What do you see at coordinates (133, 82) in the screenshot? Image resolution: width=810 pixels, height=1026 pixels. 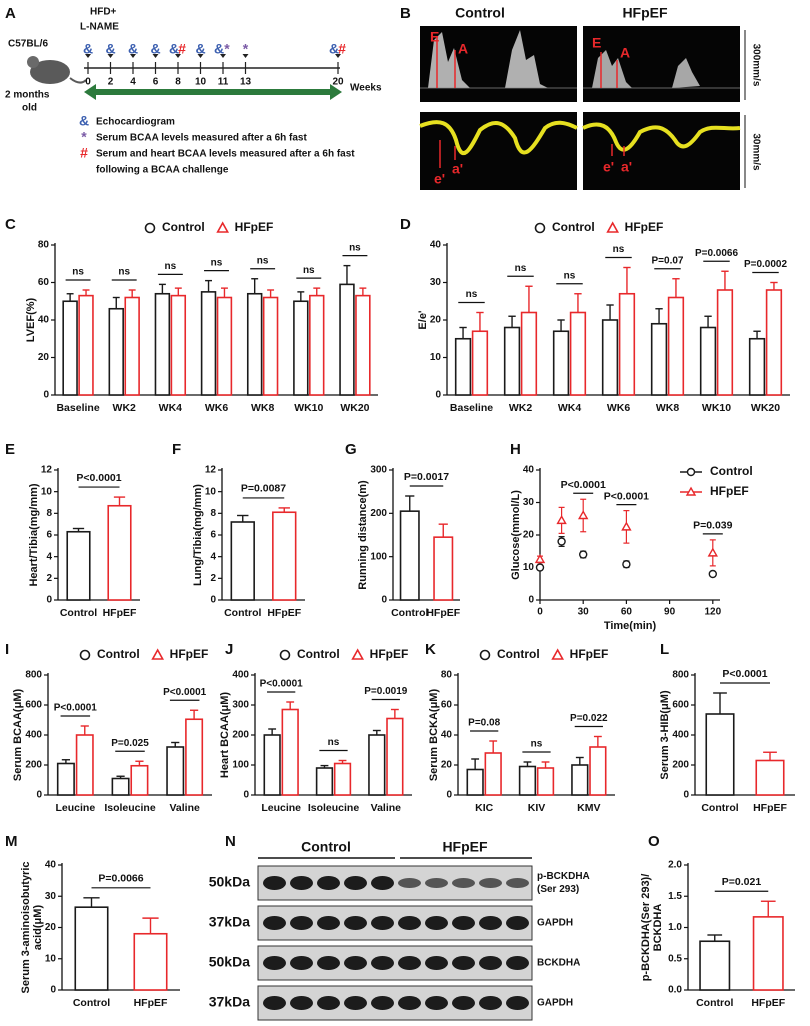 I see `week-label: 4` at bounding box center [133, 82].